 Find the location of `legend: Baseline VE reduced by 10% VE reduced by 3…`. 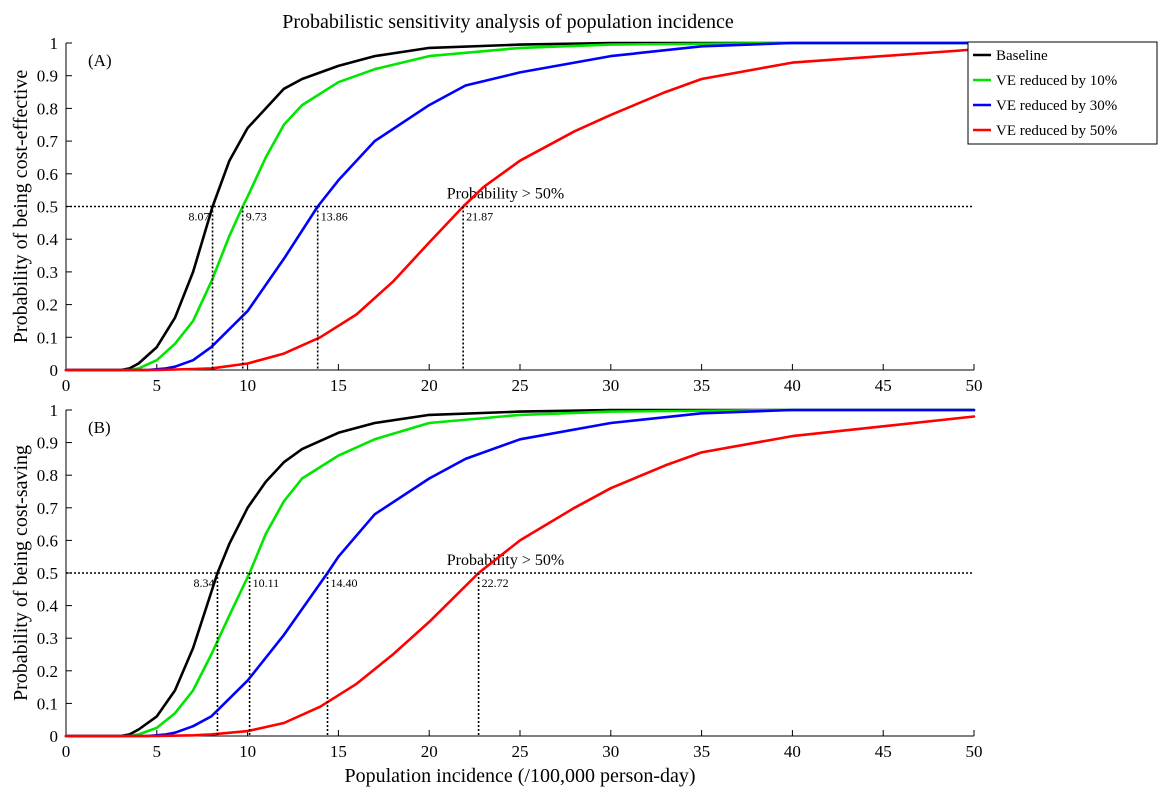

legend: Baseline VE reduced by 10% VE reduced by 3… is located at coordinates (1062, 93).